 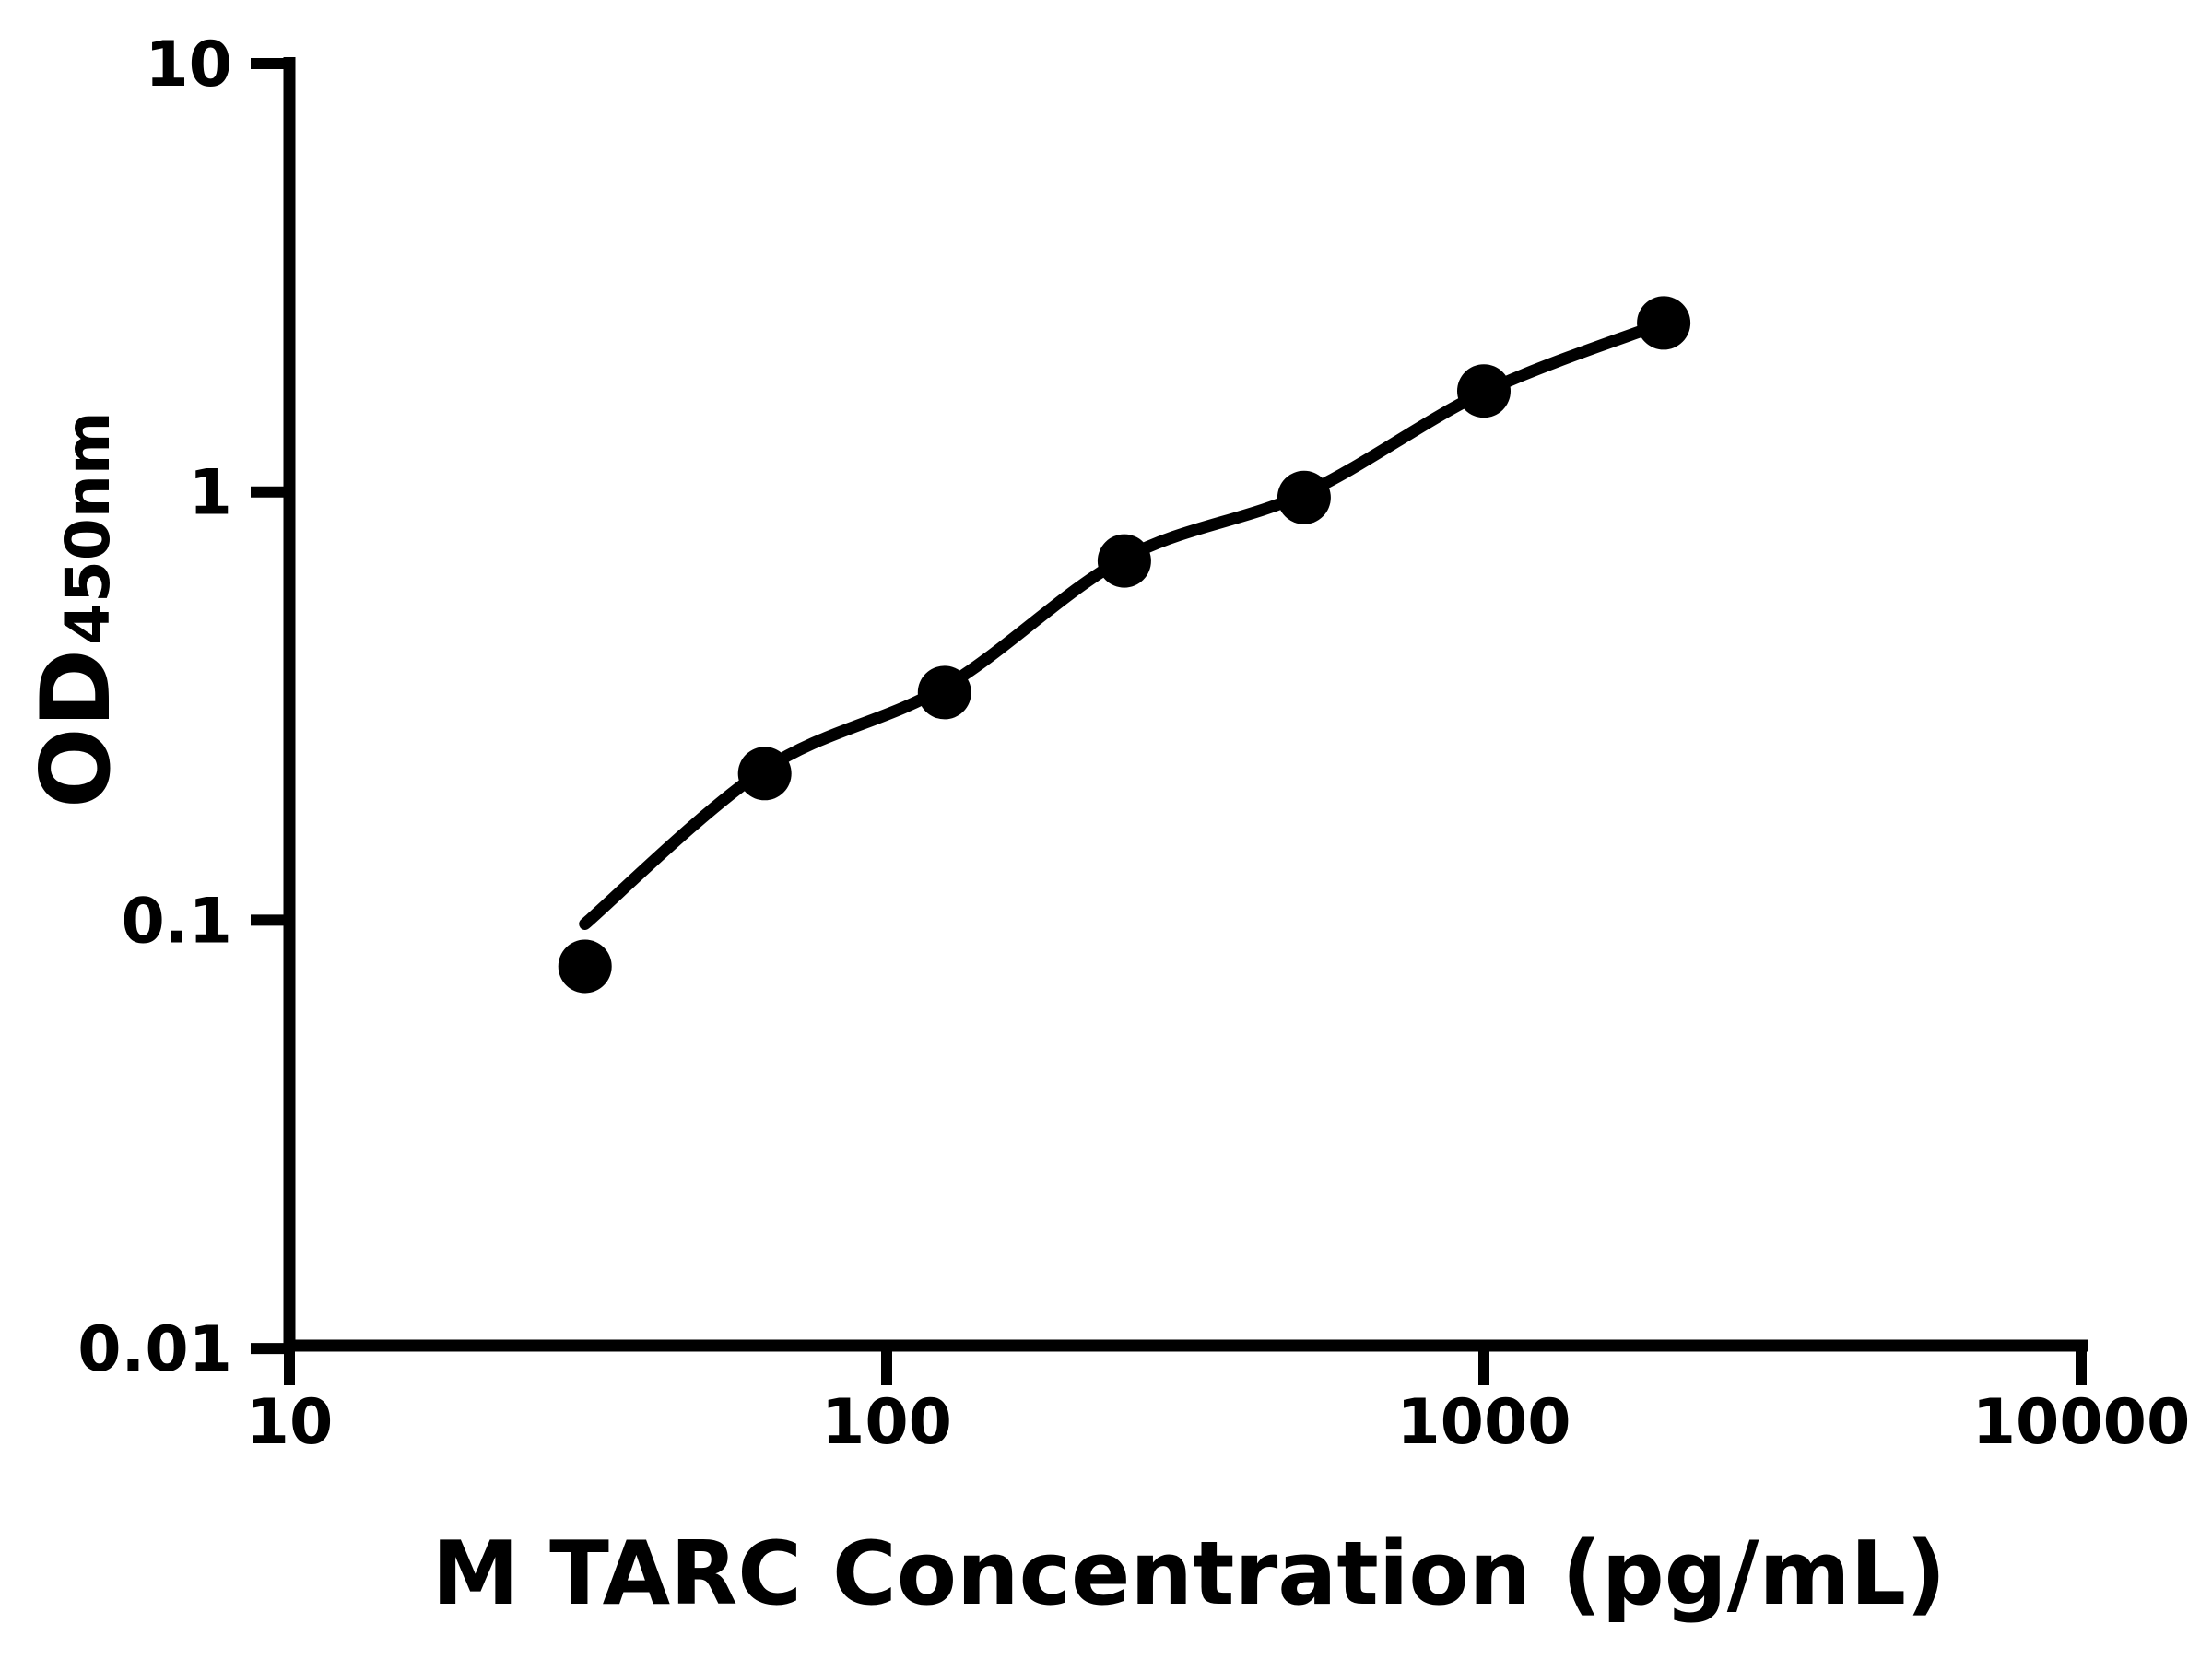 What do you see at coordinates (188, 65) in the screenshot?
I see `y-tick-label: 10` at bounding box center [188, 65].